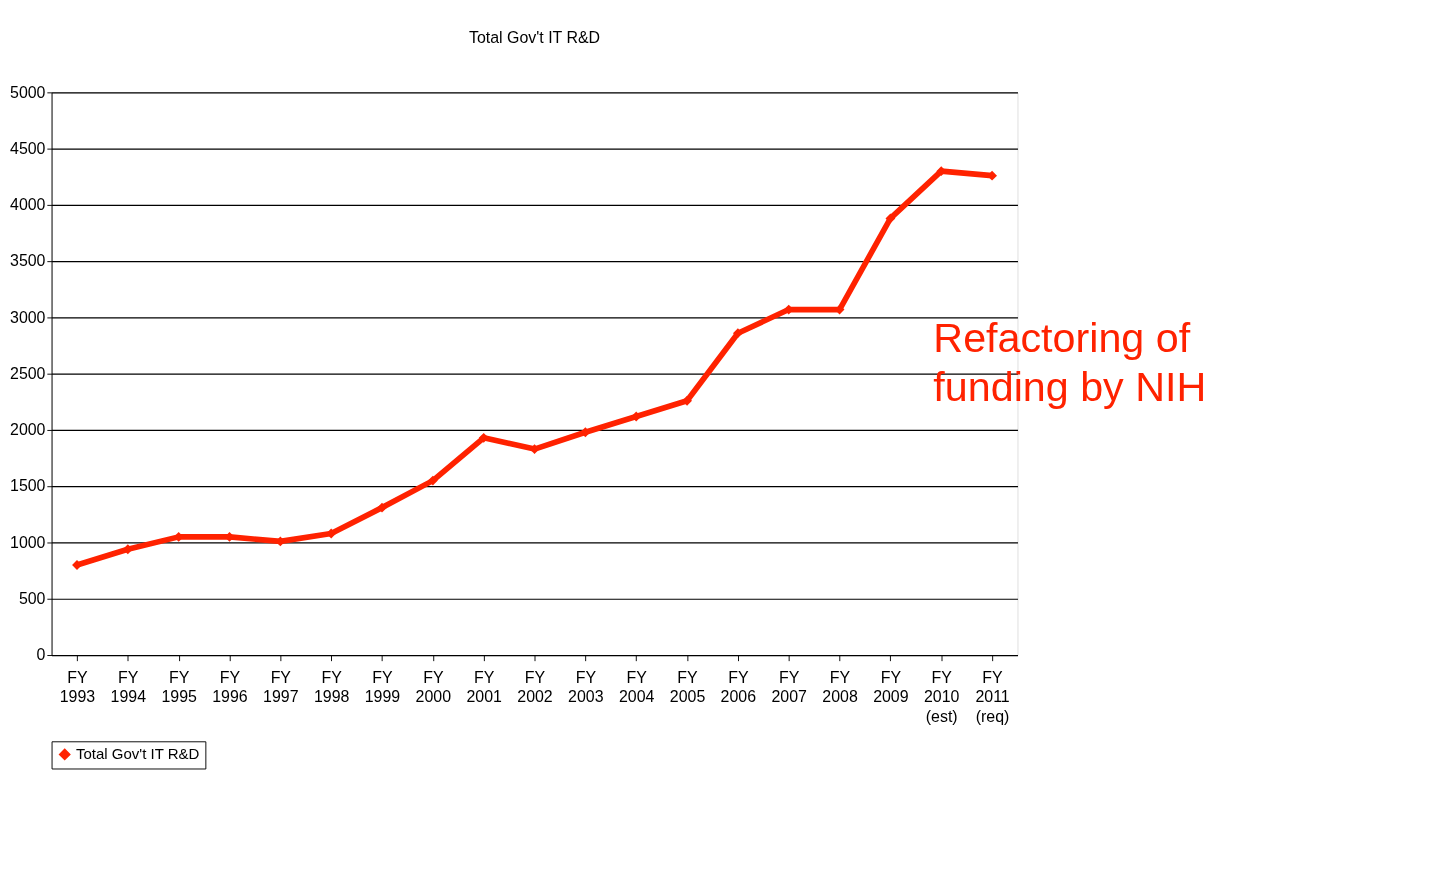  What do you see at coordinates (891, 687) in the screenshot?
I see `x-tick-label: FY 2009` at bounding box center [891, 687].